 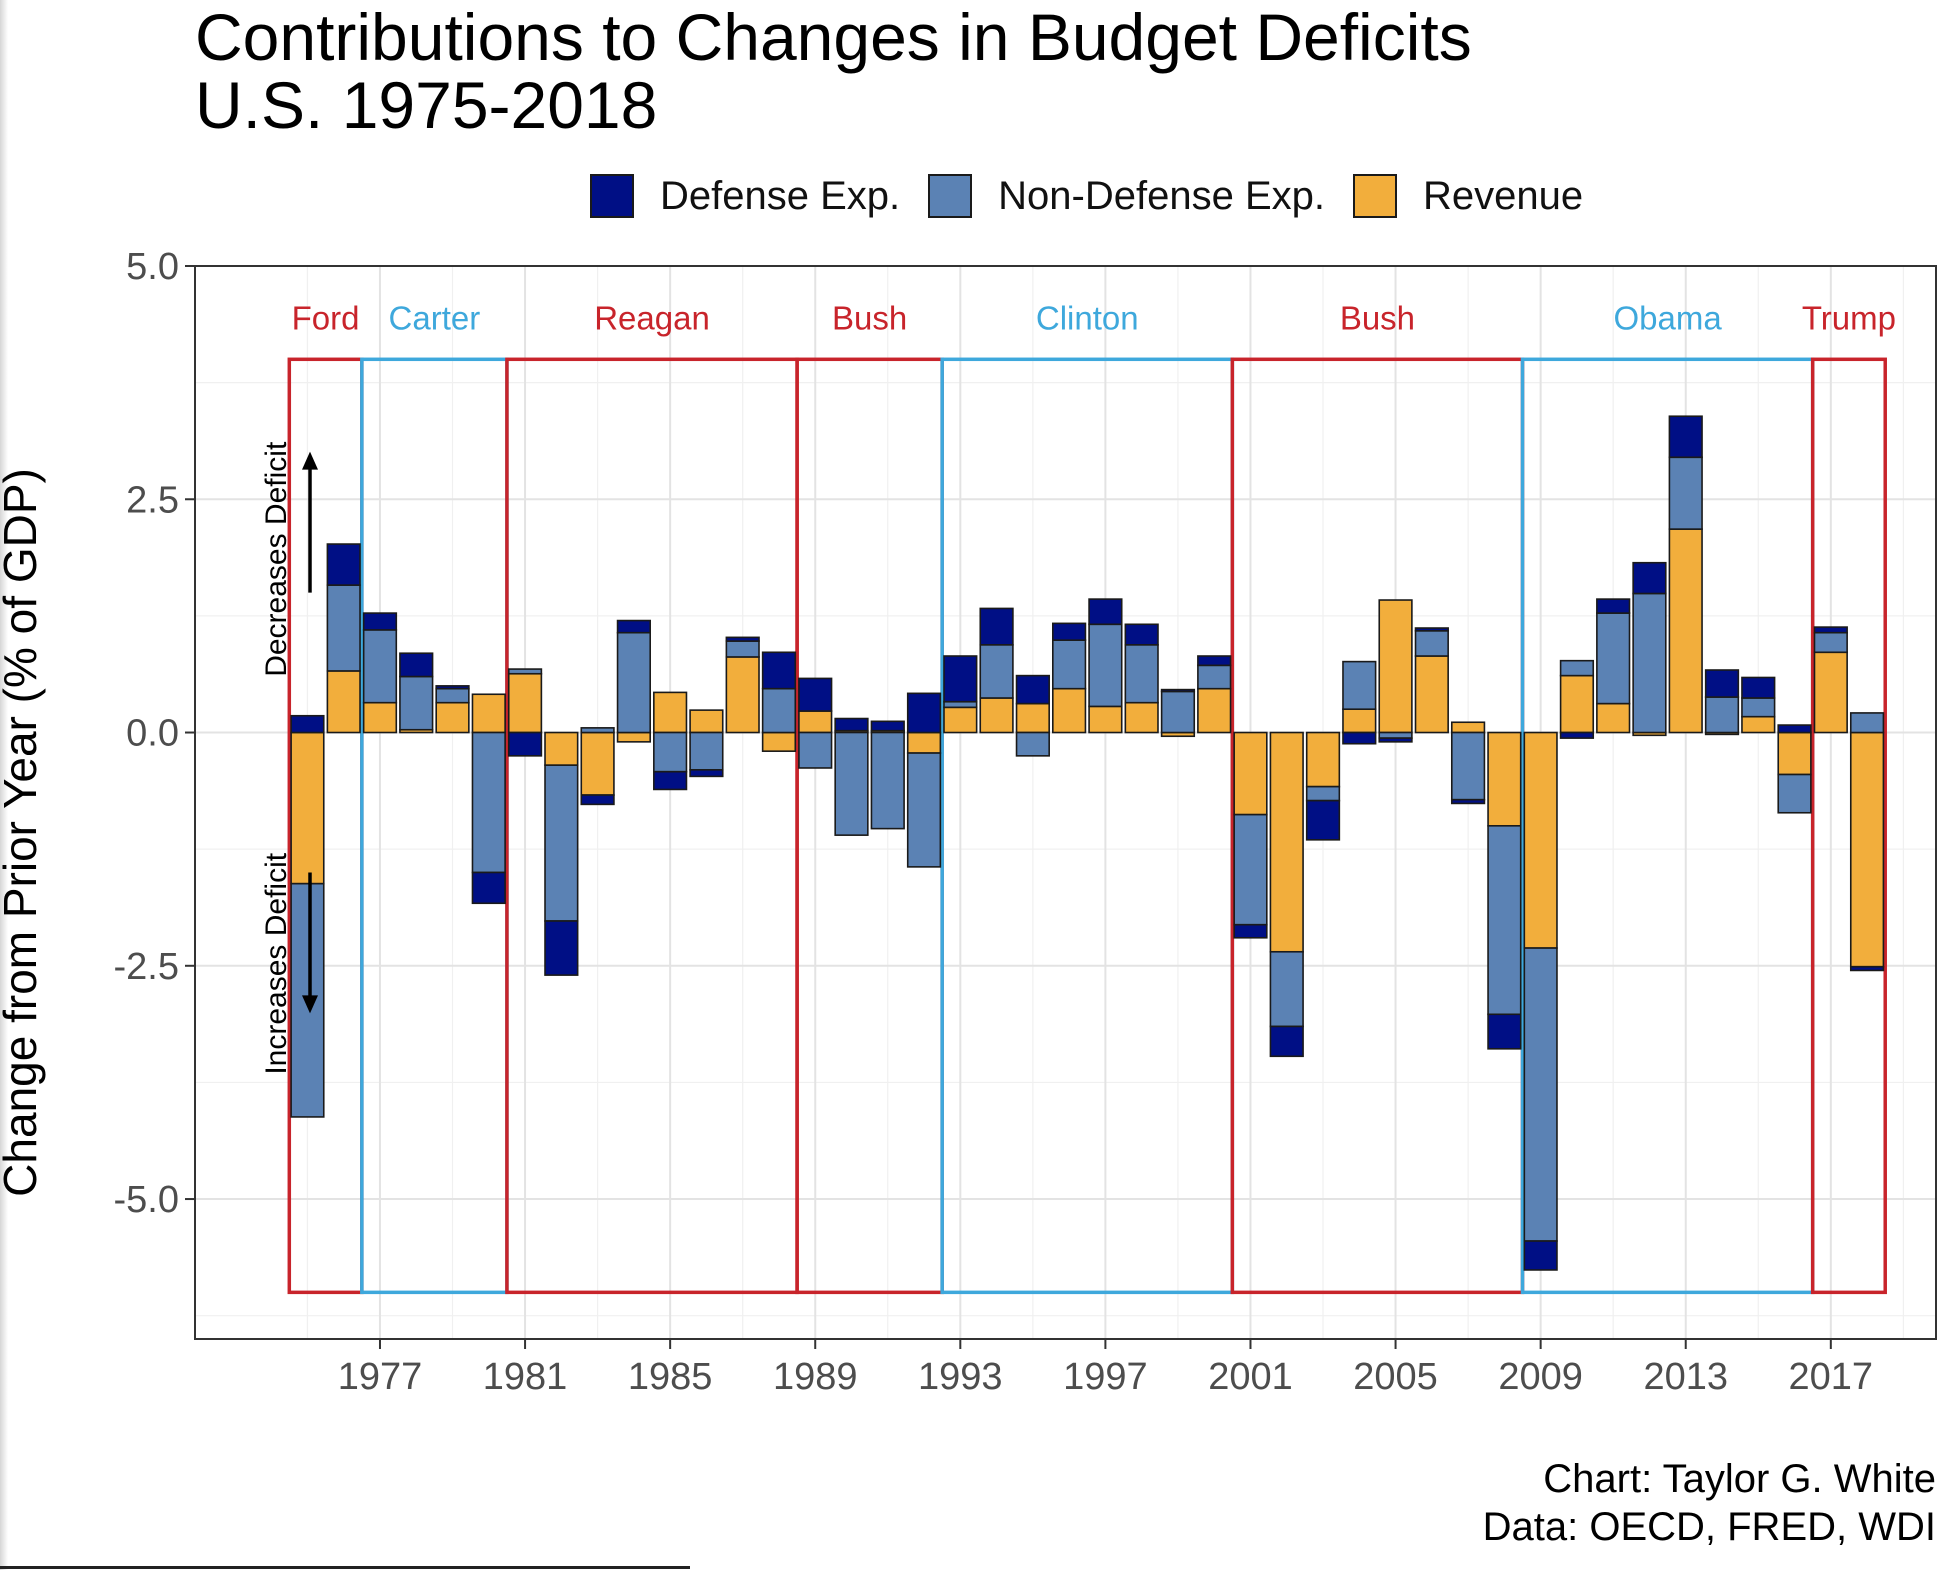 I want to click on y-tick-label: 5.0, so click(x=152, y=267).